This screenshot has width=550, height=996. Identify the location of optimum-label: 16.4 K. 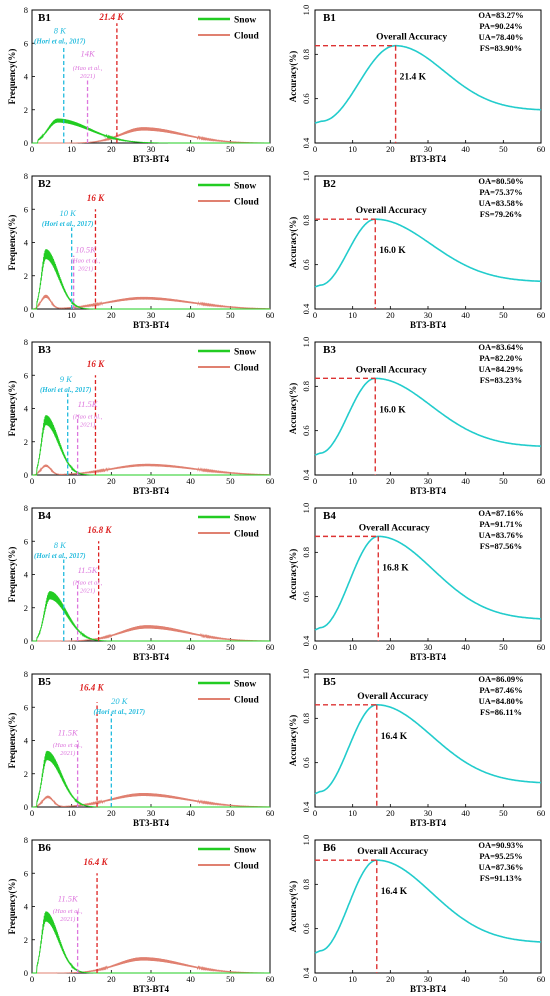
(394, 892).